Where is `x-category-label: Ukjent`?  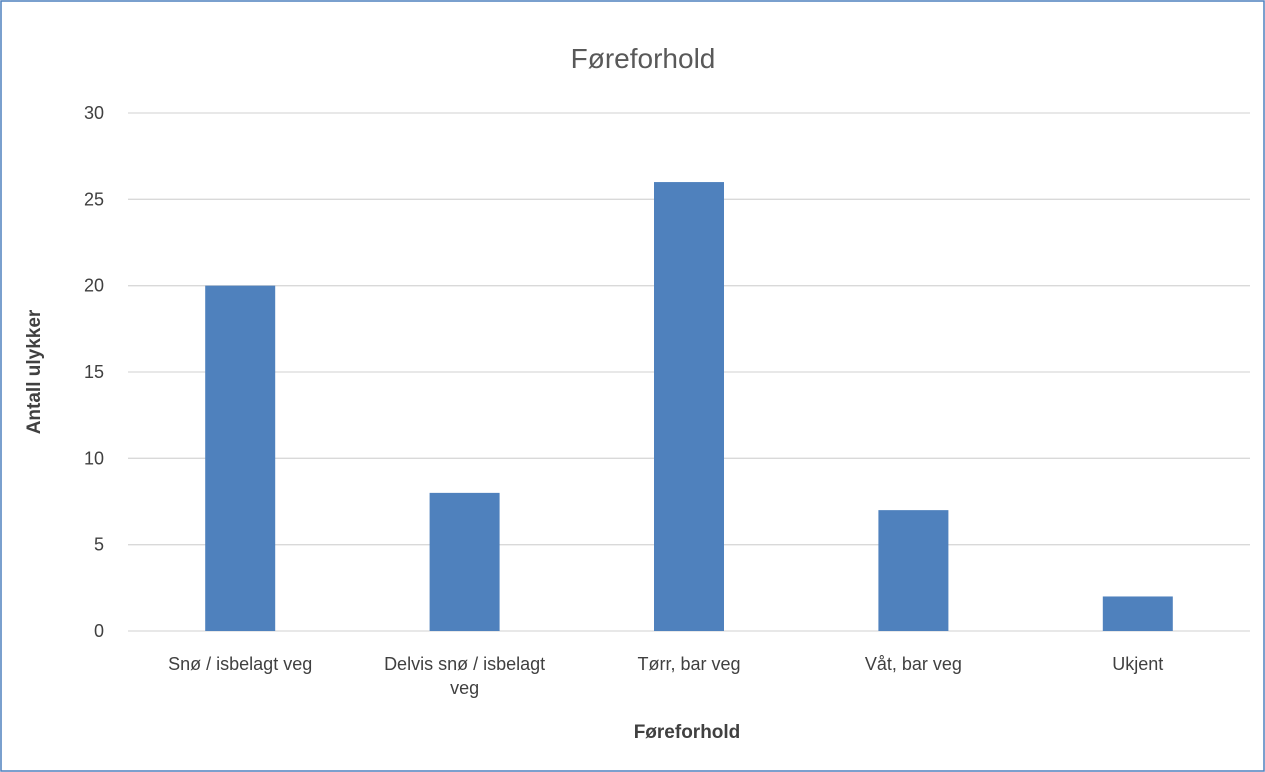 x-category-label: Ukjent is located at coordinates (1137, 664).